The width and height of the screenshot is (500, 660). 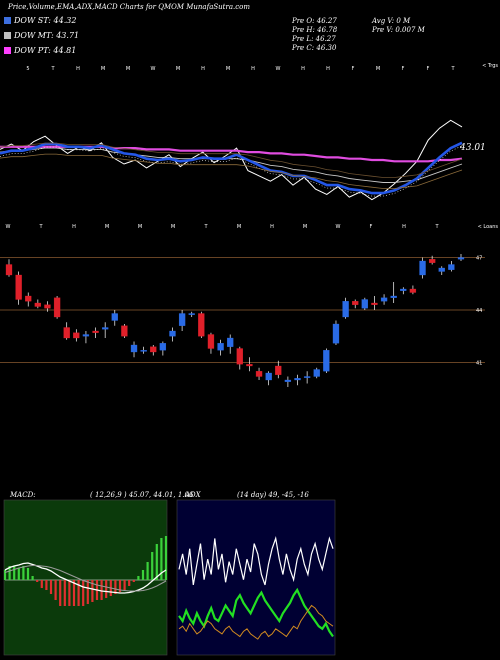 What do you see at coordinates (314, 21) in the screenshot?
I see `pre-open: Pre O: 46.27` at bounding box center [314, 21].